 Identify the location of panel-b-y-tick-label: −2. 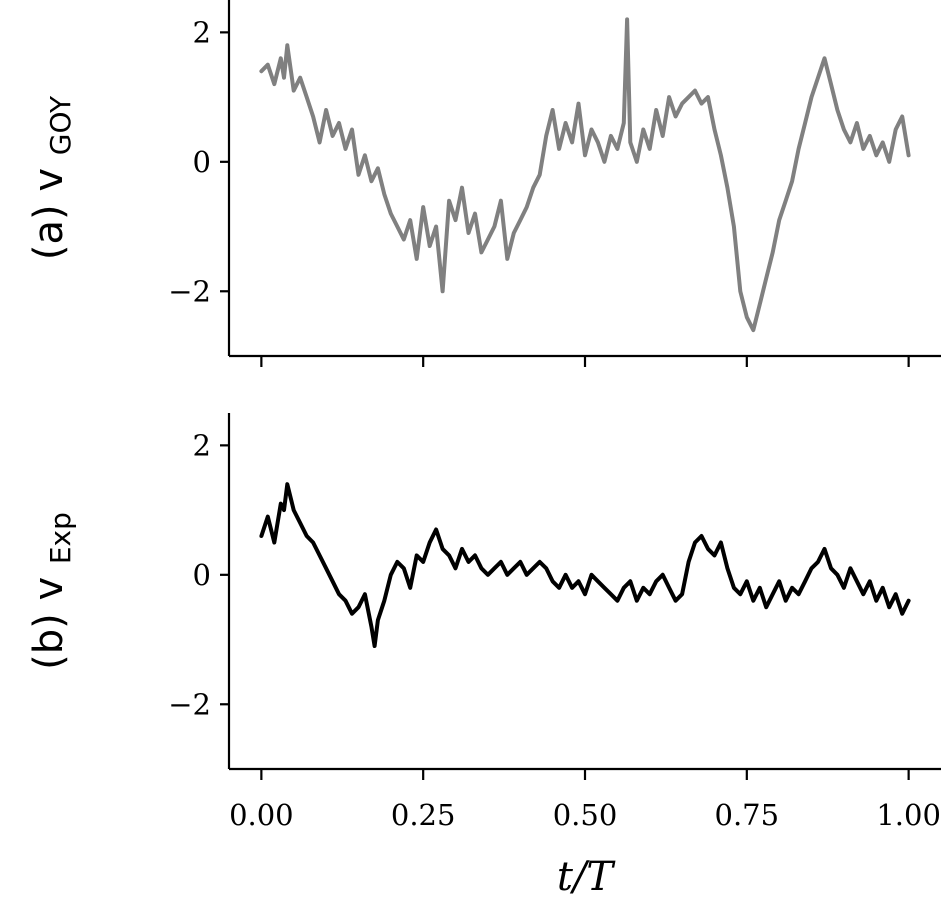
(189, 704).